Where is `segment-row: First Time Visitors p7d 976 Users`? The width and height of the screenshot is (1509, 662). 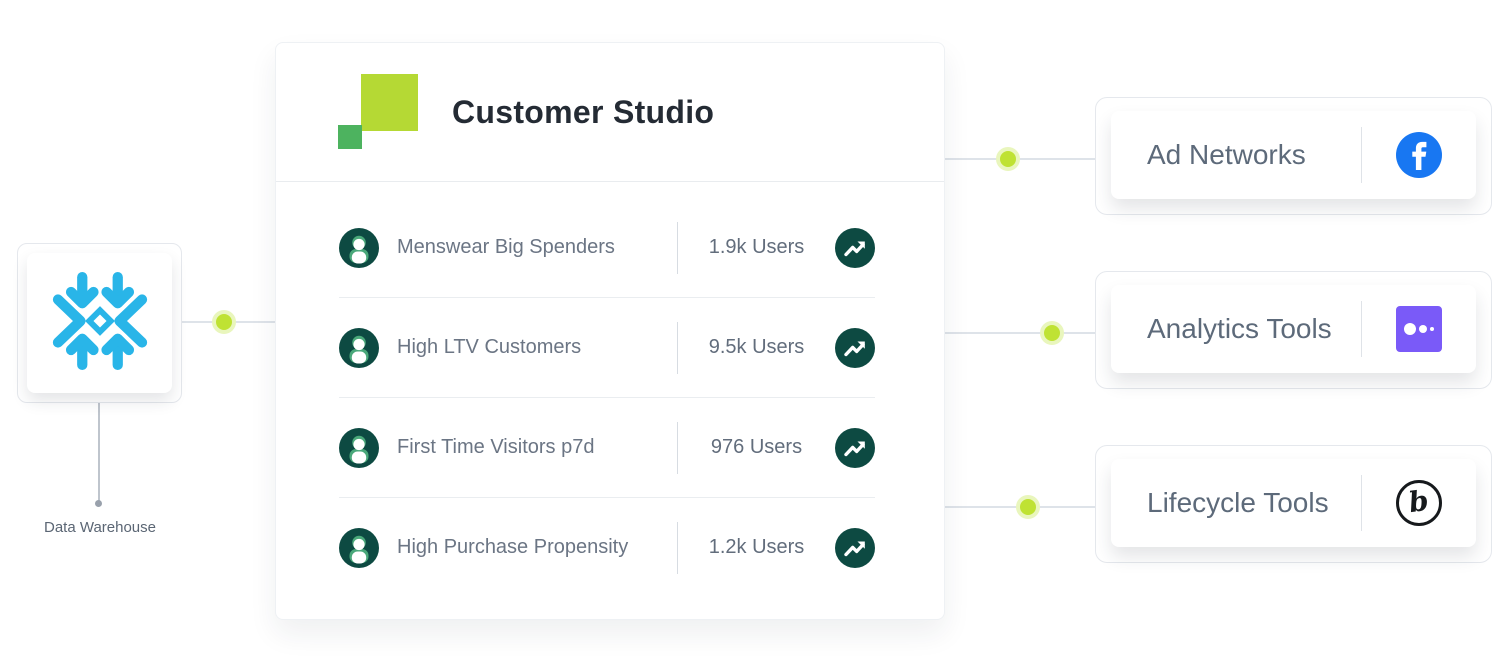
segment-row: First Time Visitors p7d 976 Users is located at coordinates (607, 448).